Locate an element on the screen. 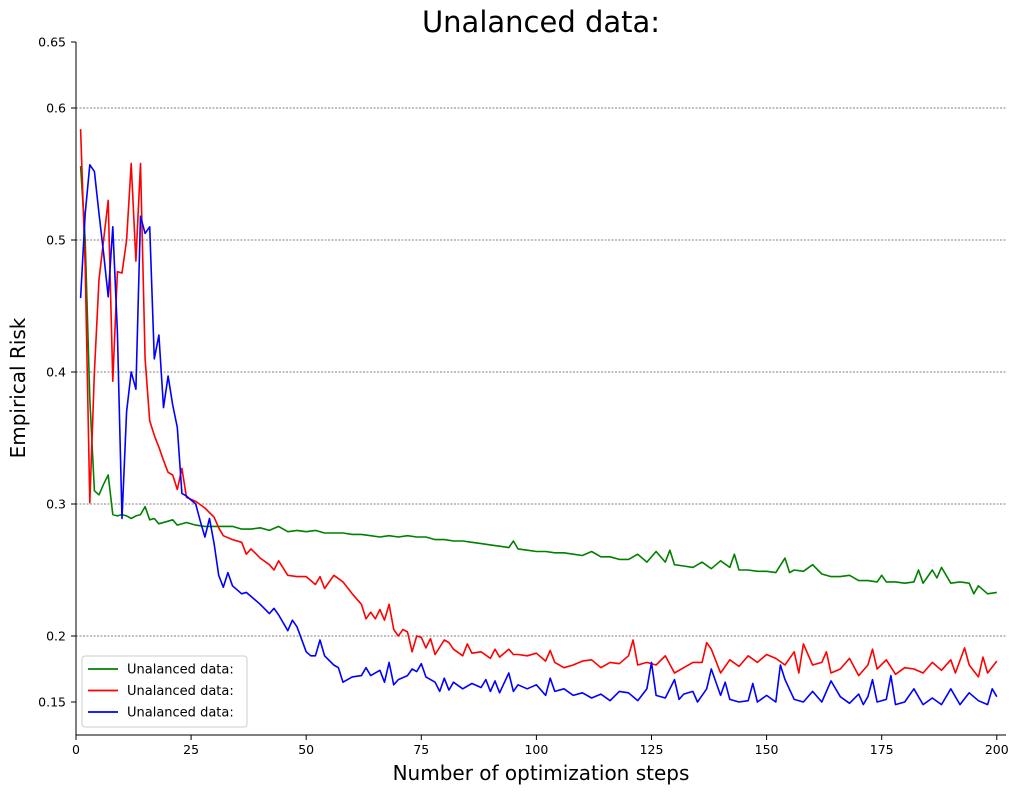 Image resolution: width=1019 pixels, height=793 pixels. legend-box is located at coordinates (164, 691).